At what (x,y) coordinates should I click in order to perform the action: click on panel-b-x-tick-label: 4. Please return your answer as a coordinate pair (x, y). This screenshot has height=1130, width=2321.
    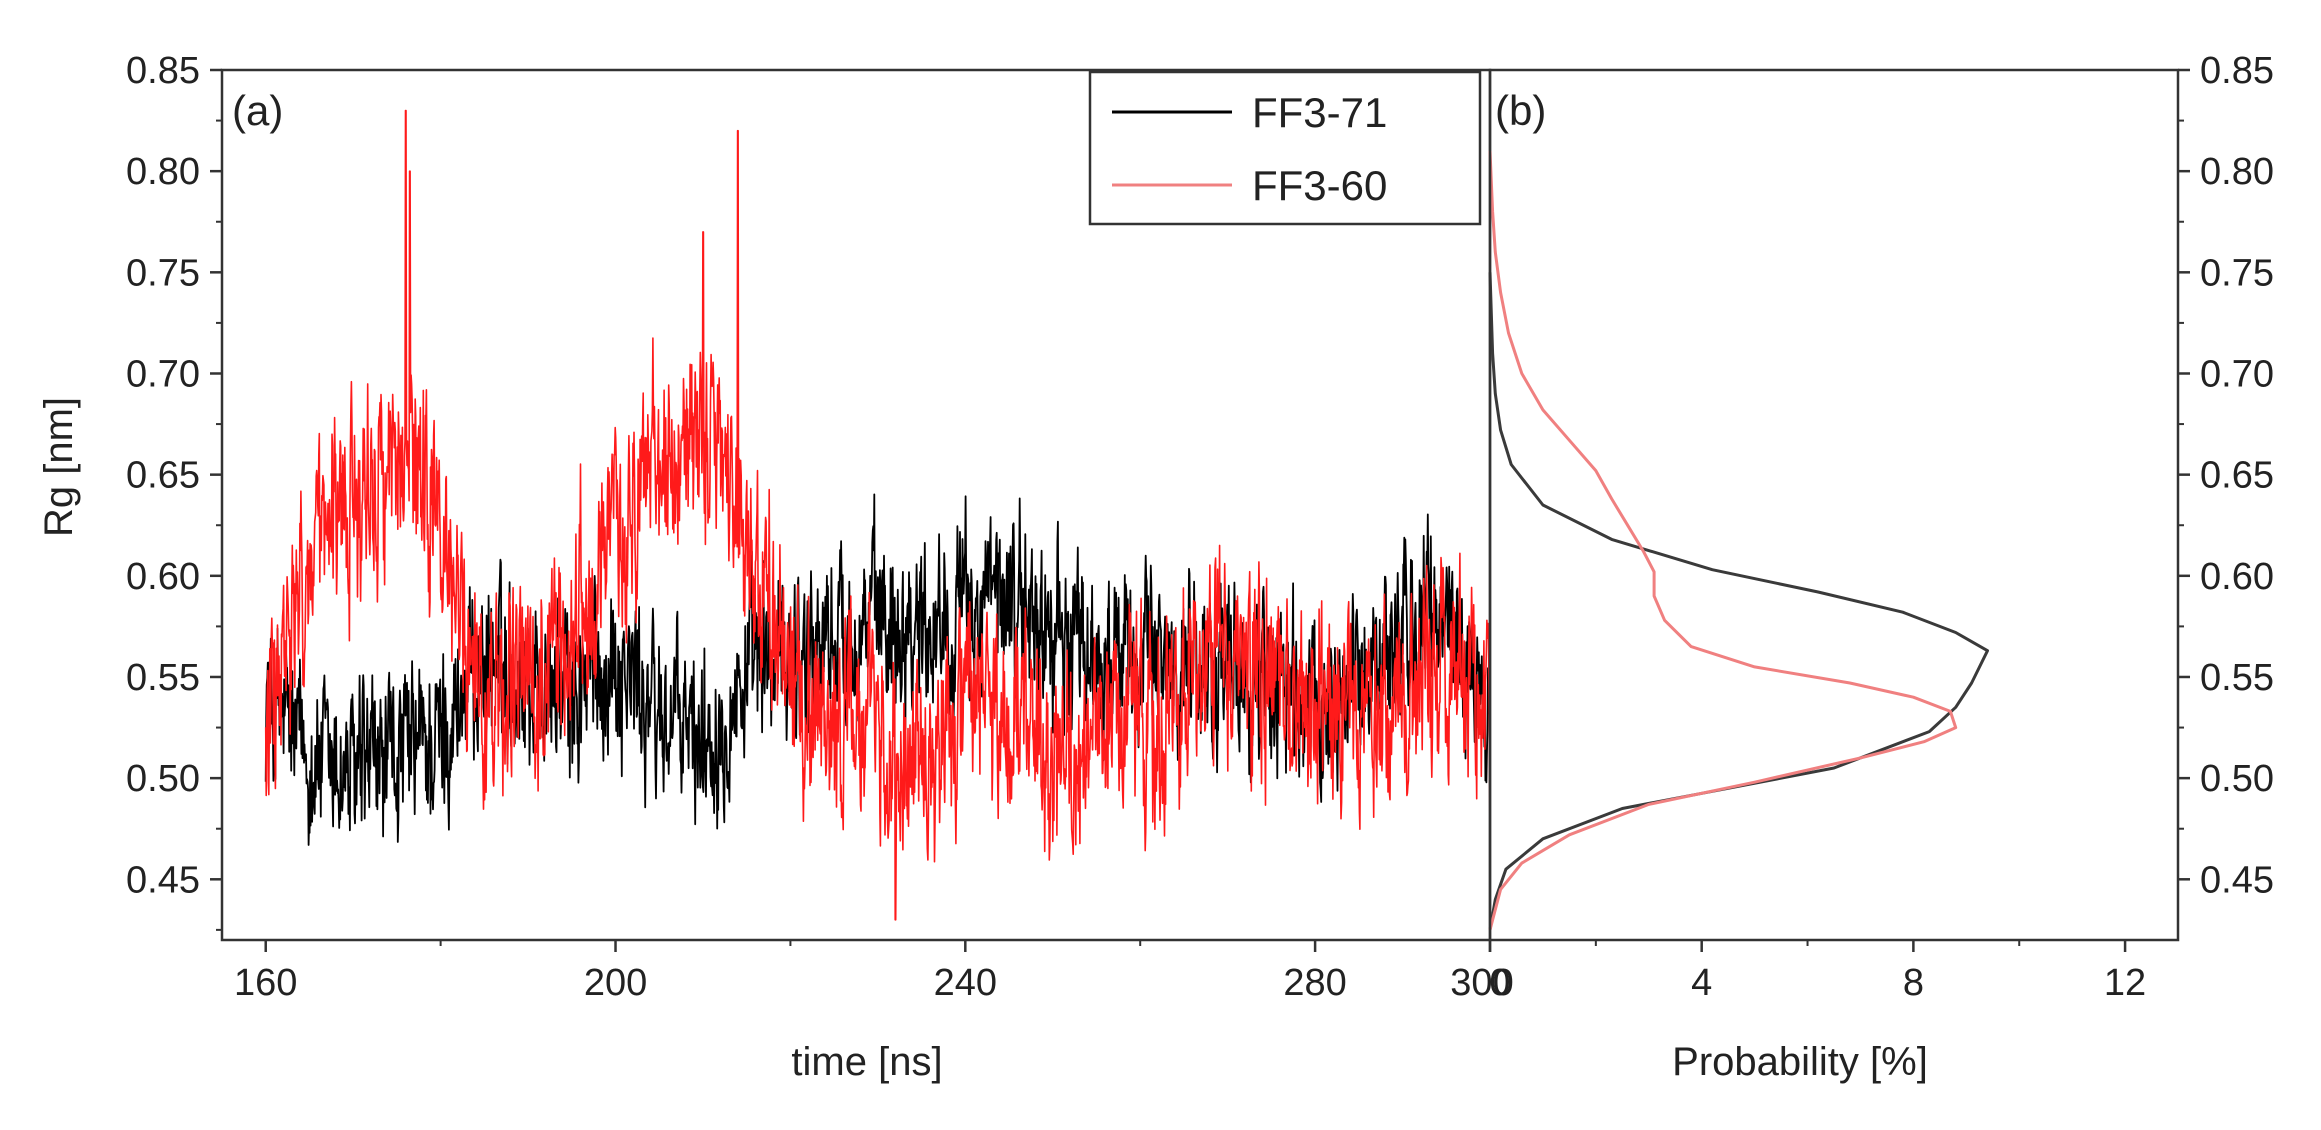
    Looking at the image, I should click on (1701, 983).